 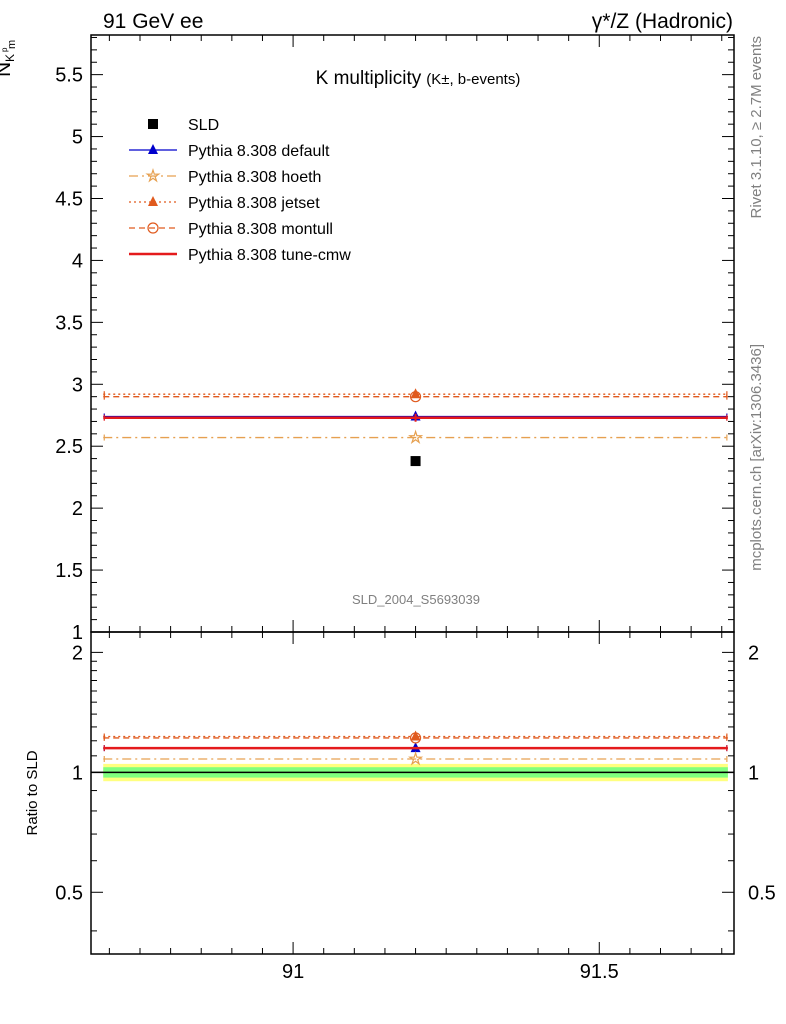 I want to click on ratio-ytick-label-left: 2, so click(x=77, y=653).